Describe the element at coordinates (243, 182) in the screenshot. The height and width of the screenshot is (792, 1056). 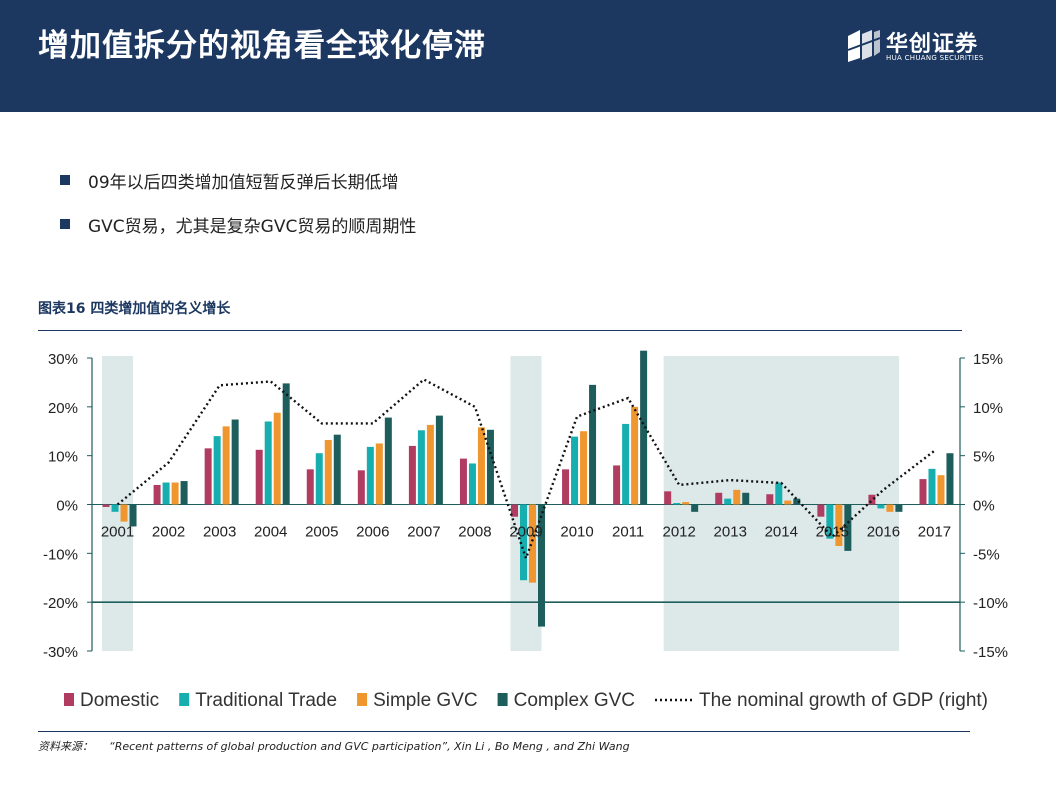
I see `bullet-text: 09年以后四类增加值短暂反弹后长期低增` at that location.